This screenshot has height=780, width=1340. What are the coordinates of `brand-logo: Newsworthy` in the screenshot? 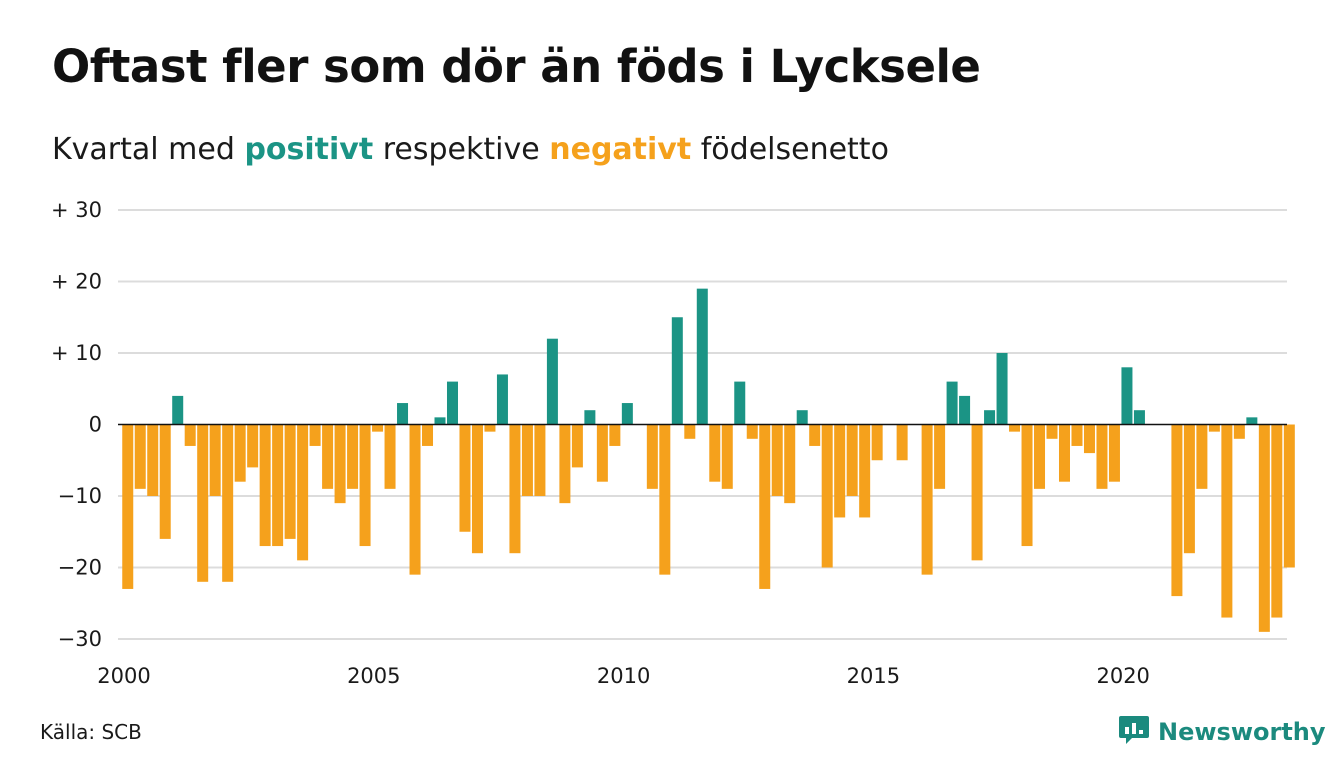 It's located at (1222, 732).